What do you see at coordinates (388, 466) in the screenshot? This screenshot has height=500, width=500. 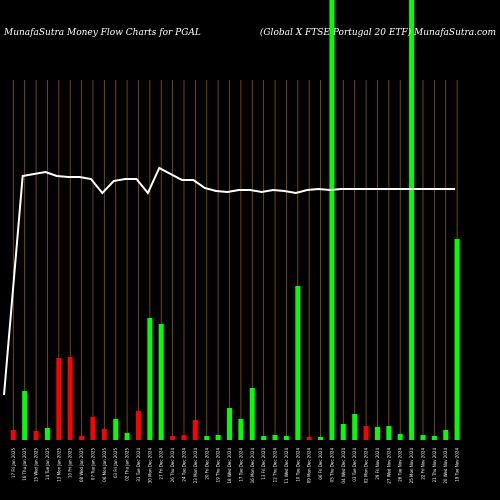 I see `x-tick-label: 27 Wed Nov 2024` at bounding box center [388, 466].